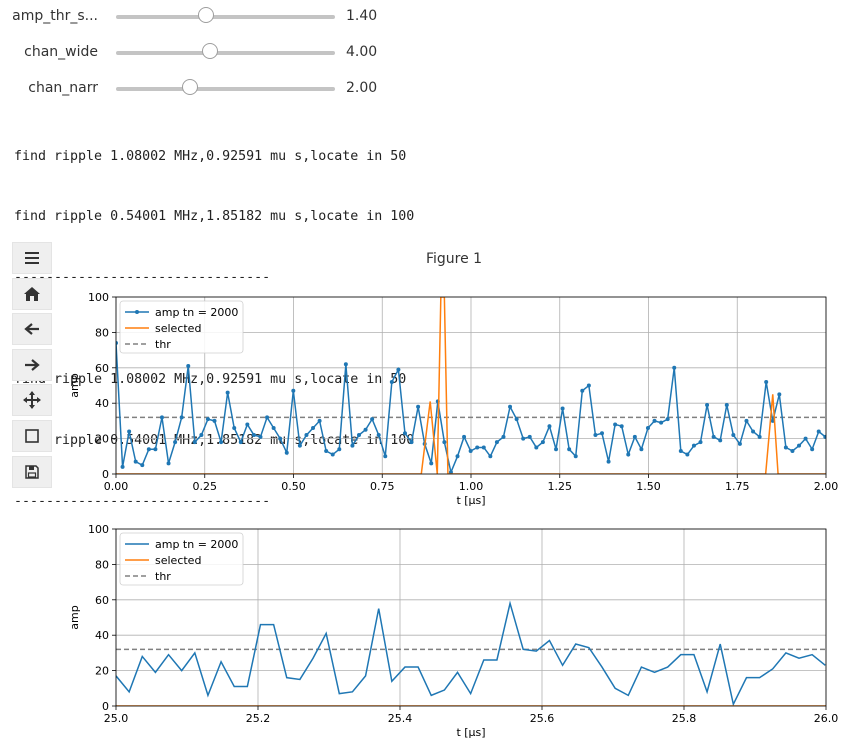  I want to click on menu-button, so click(32, 258).